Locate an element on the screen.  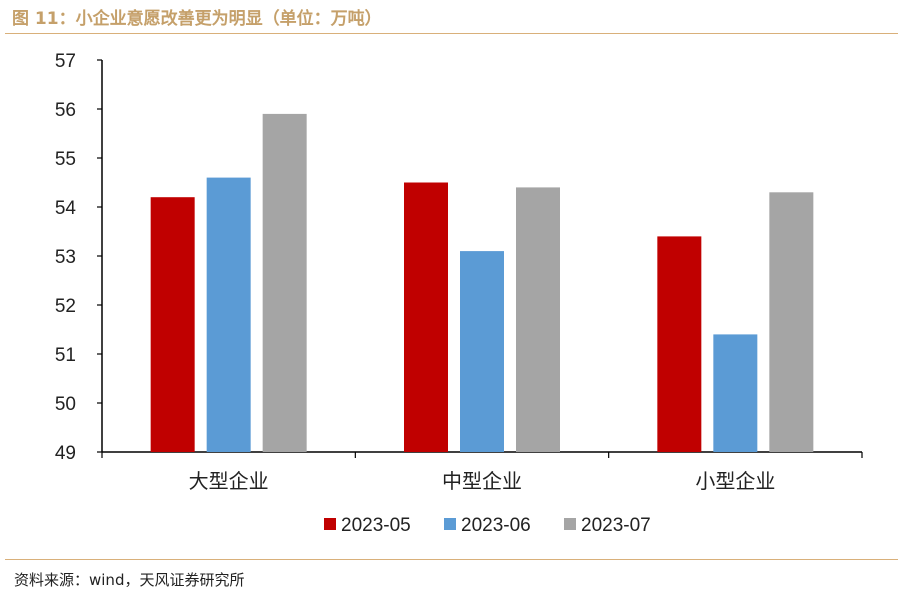
x-axis: 大型企业 中型企业 小型企业 is located at coordinates (482, 472).